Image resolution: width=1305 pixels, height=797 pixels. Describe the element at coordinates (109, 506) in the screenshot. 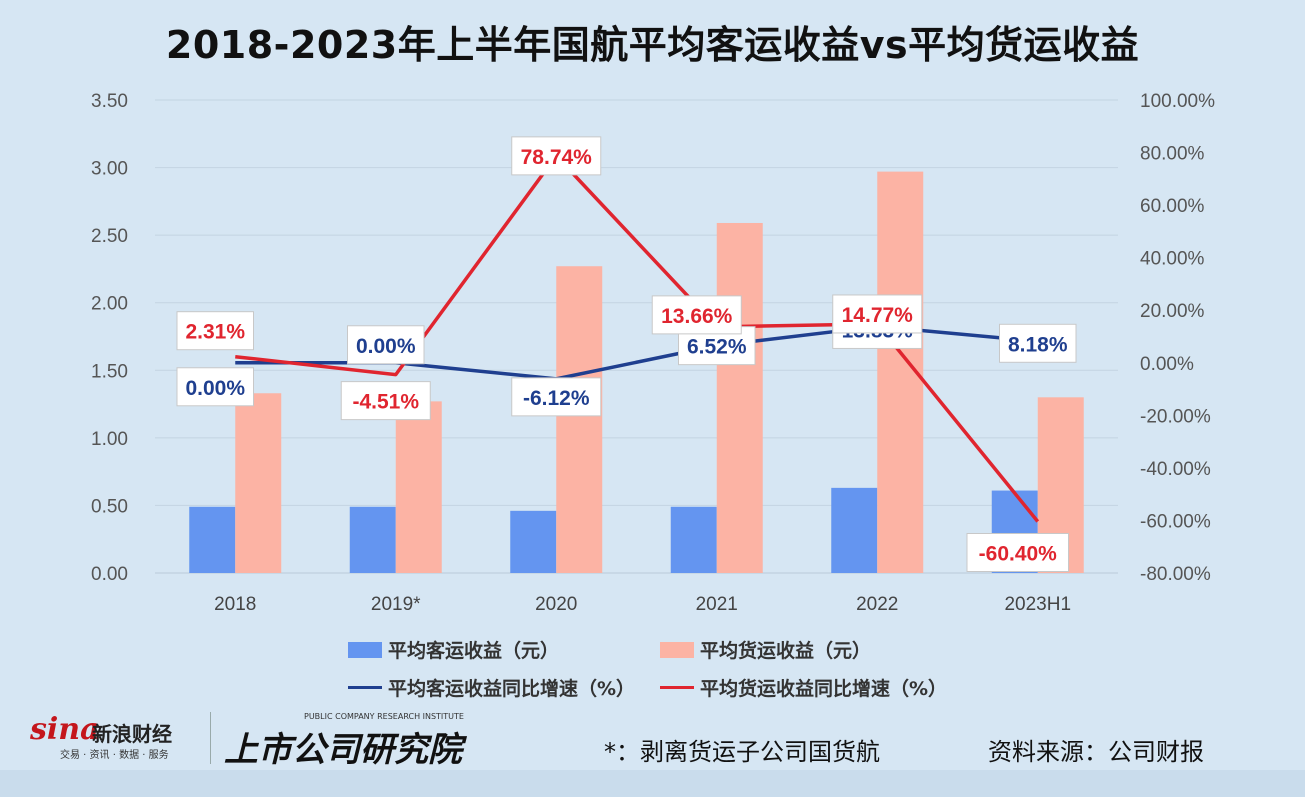

I see `left-axis-tick-label: 0.50` at that location.